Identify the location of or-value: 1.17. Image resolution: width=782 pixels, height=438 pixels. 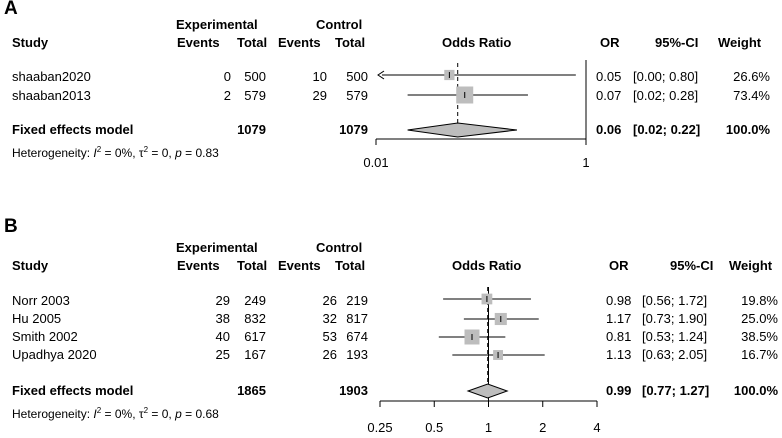
(619, 318).